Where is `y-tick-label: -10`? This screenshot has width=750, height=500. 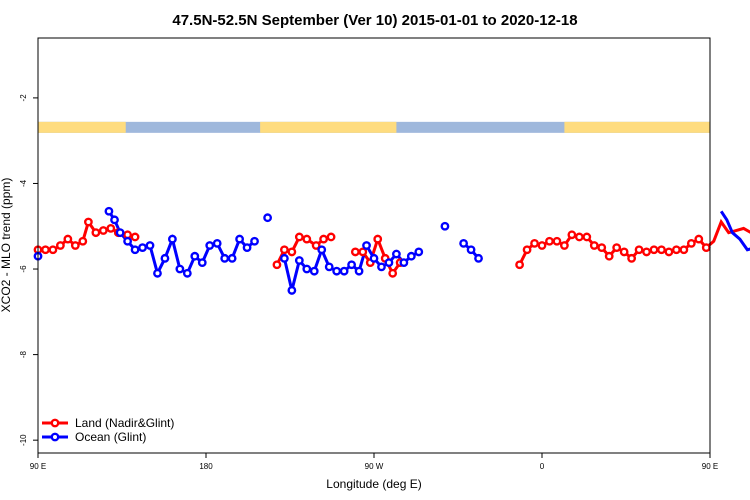 y-tick-label: -10 is located at coordinates (23, 440).